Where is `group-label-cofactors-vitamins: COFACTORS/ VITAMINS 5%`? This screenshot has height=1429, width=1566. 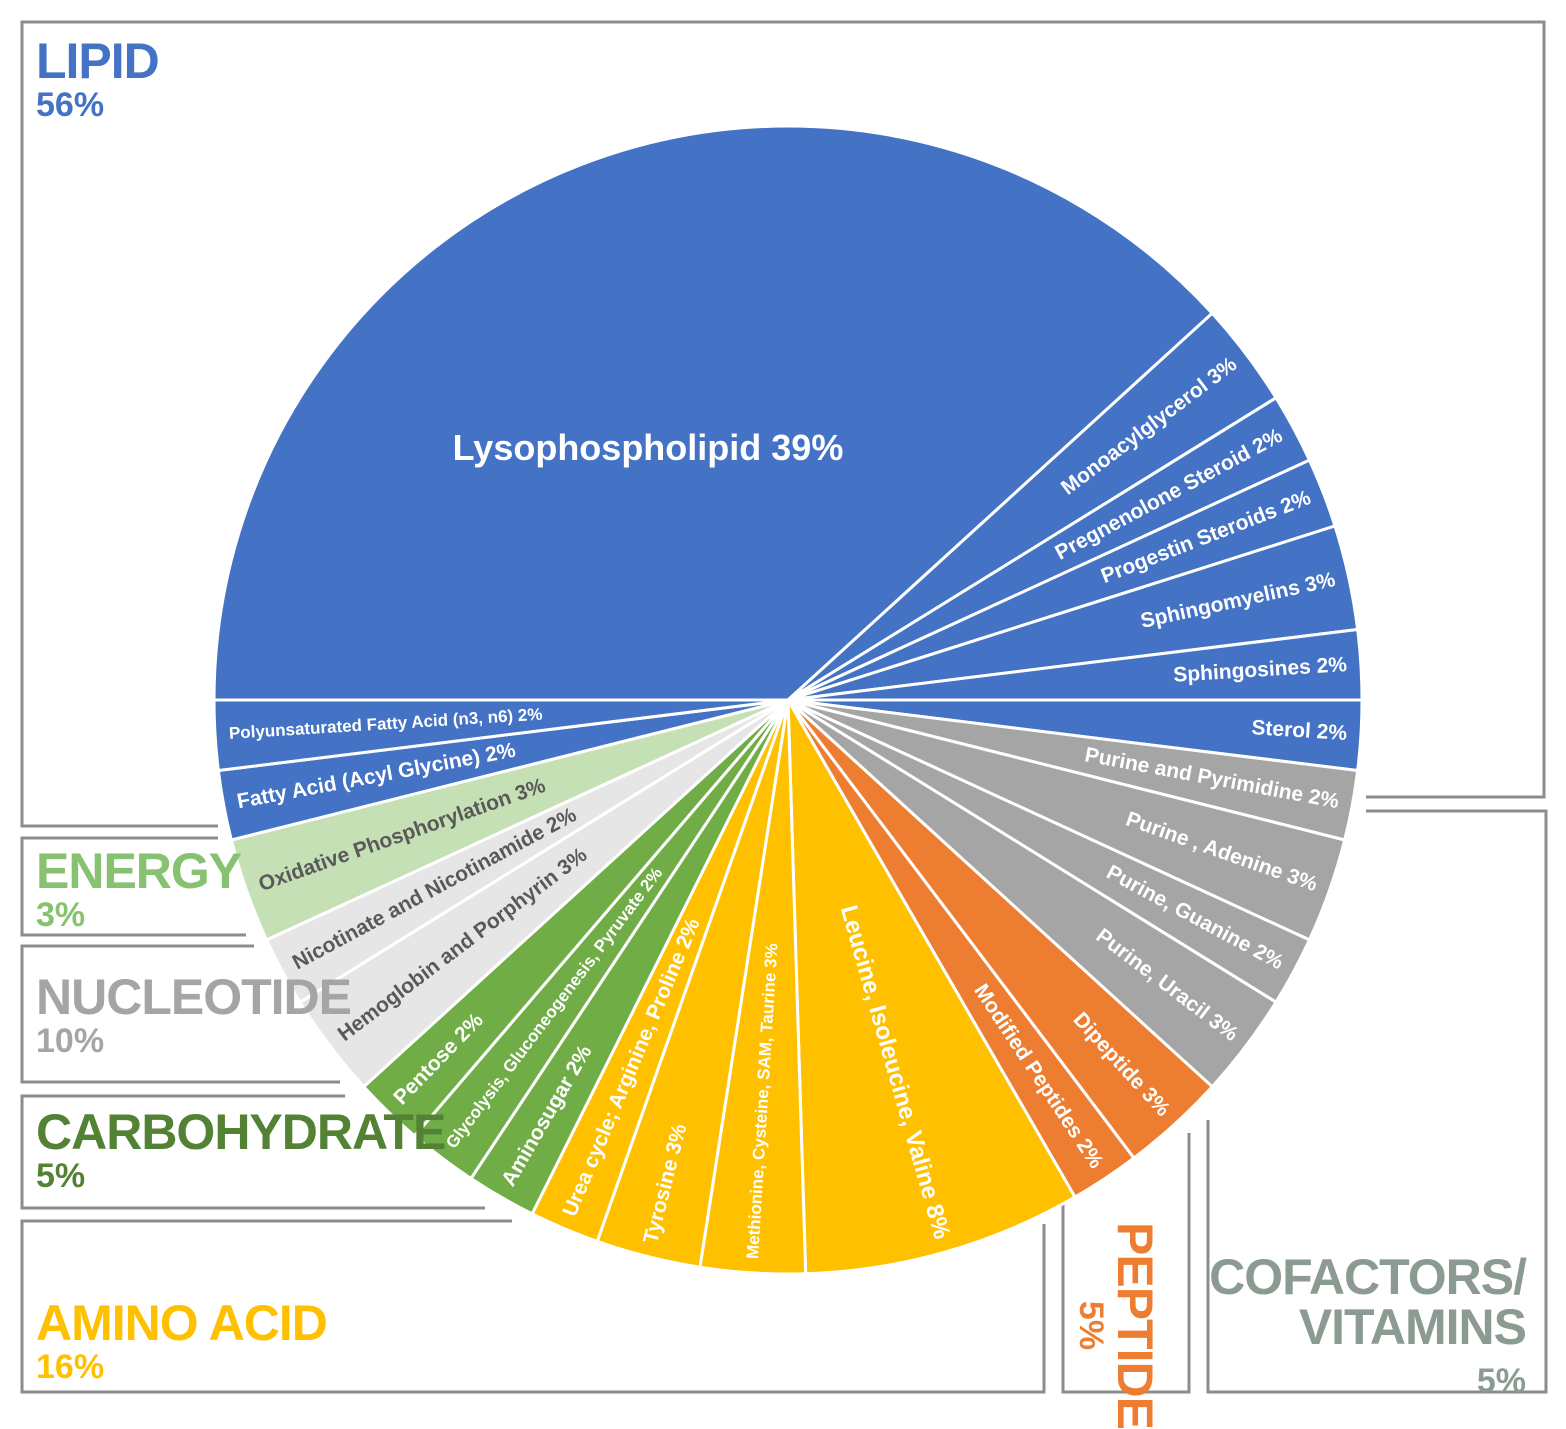
group-label-cofactors-vitamins: COFACTORS/ VITAMINS 5% is located at coordinates (1368, 1324).